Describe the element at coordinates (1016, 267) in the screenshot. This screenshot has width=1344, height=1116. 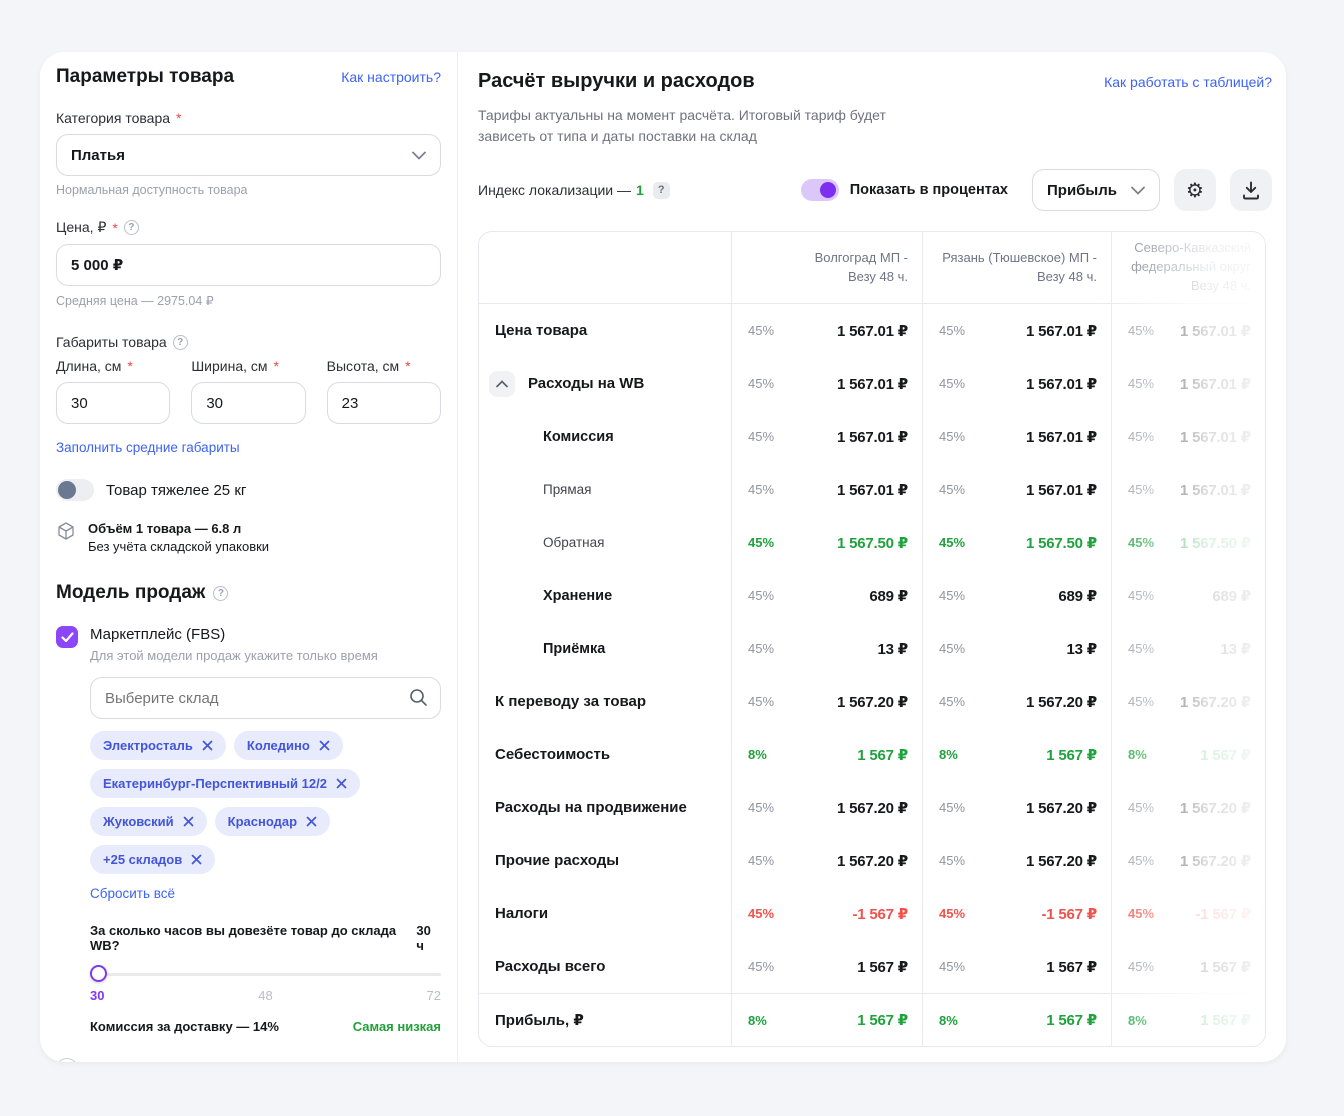
I see `table-column-header: Рязань (Тюшевское) МП - Везу 48 ч.` at that location.